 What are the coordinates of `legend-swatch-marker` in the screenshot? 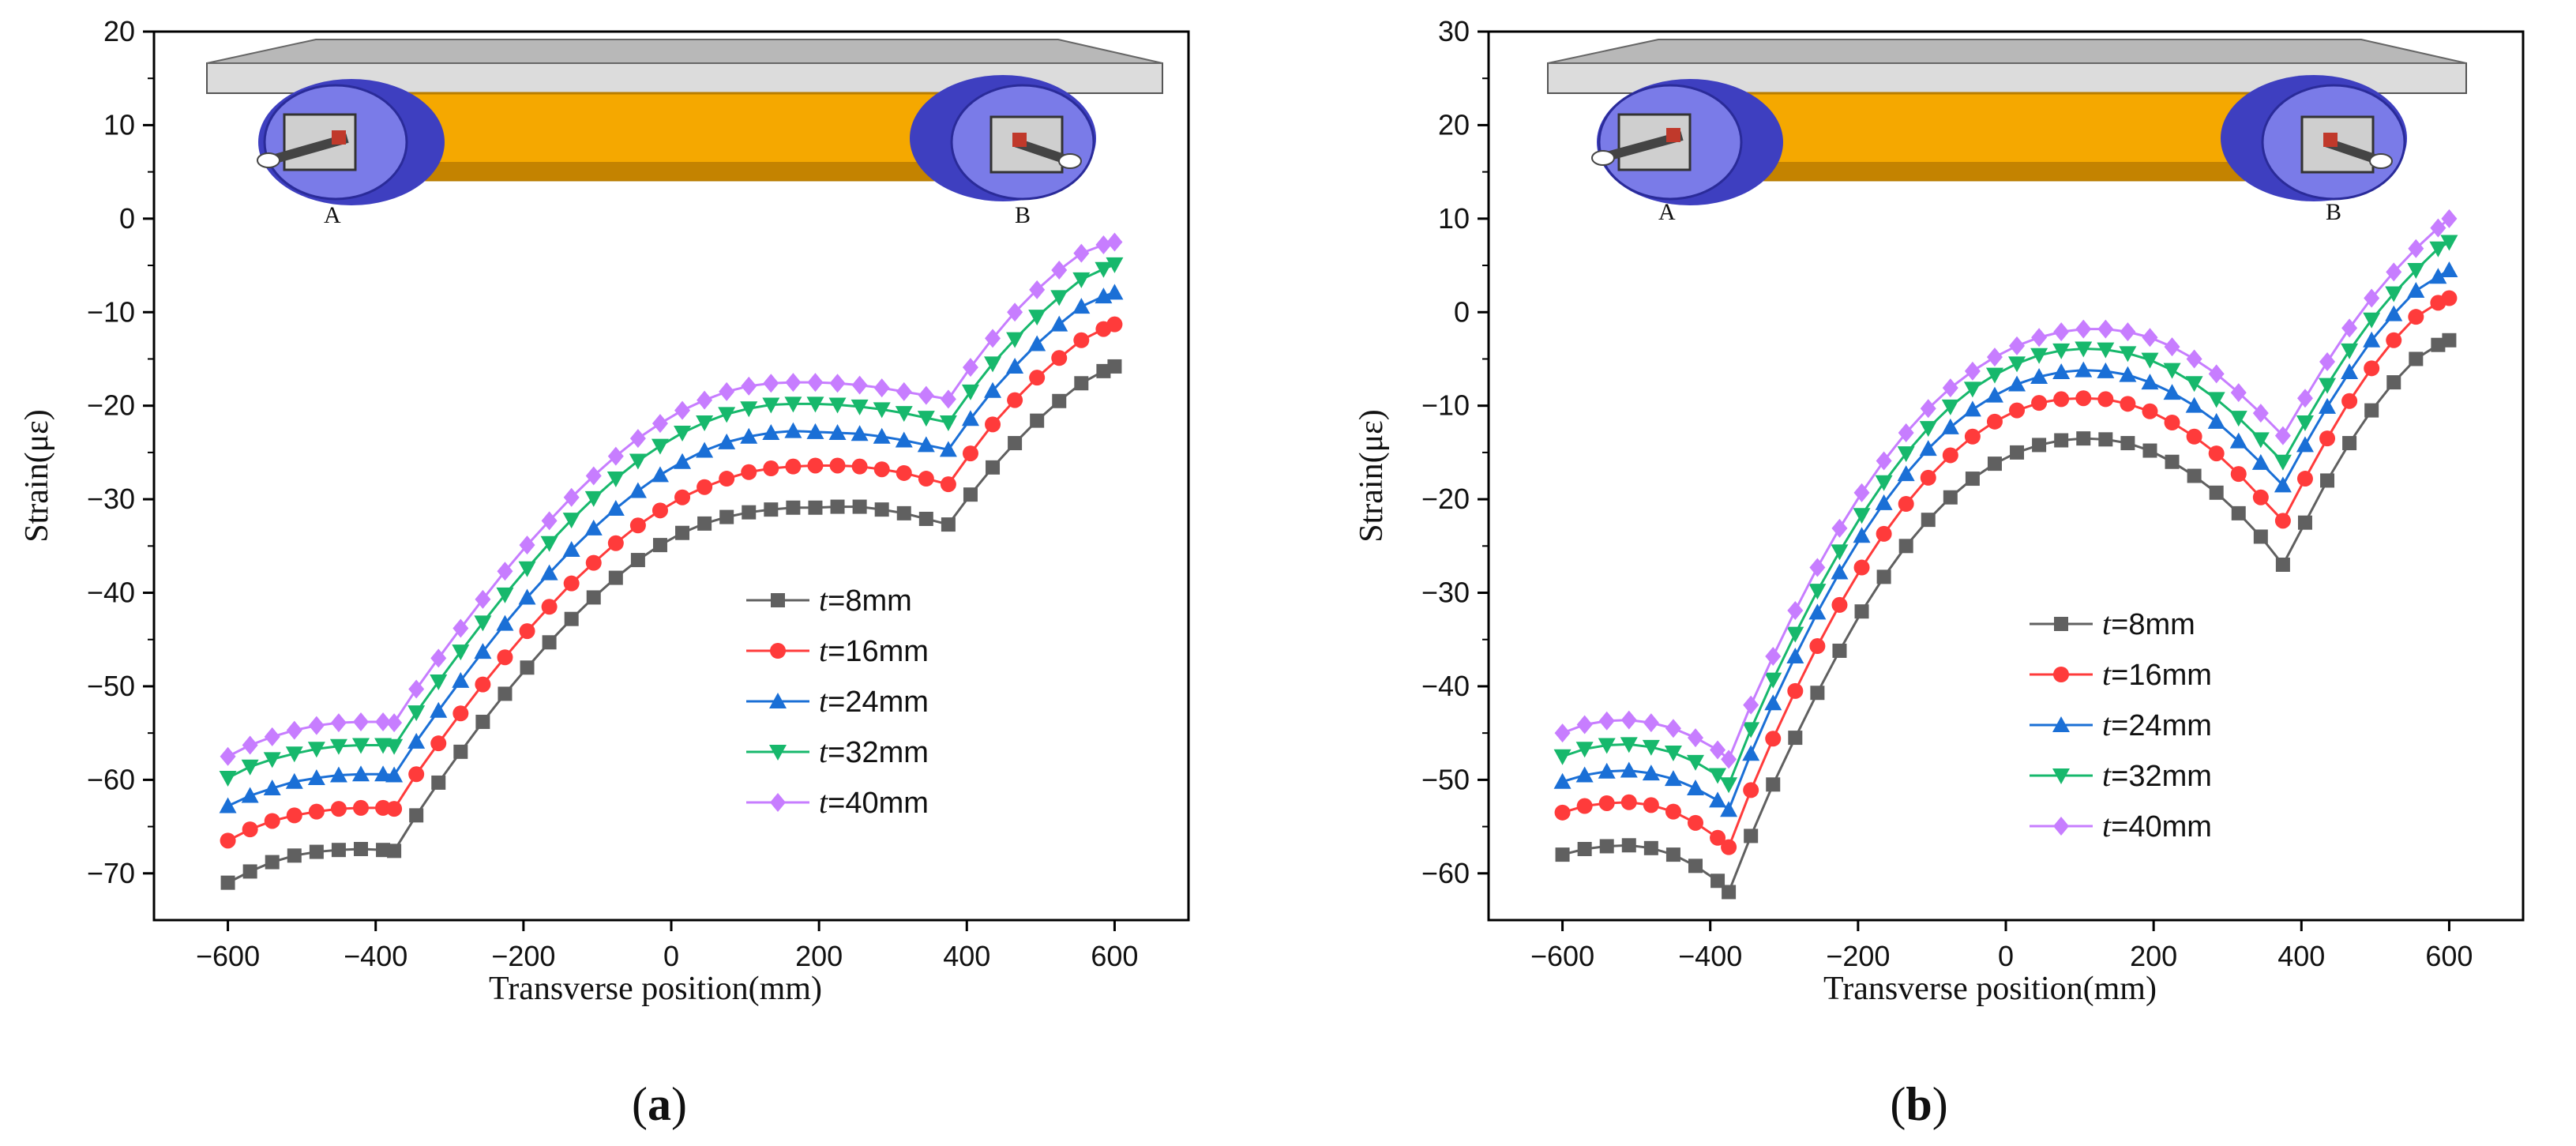 It's located at (778, 651).